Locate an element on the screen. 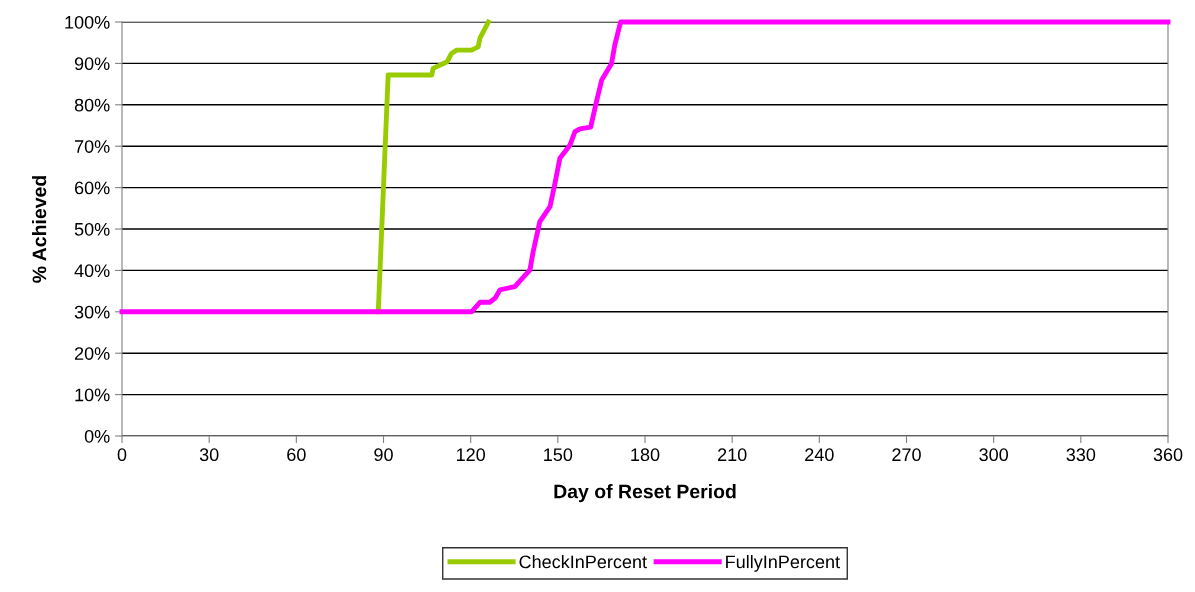 This screenshot has width=1195, height=592. y-tick-label: 0% is located at coordinates (97, 436).